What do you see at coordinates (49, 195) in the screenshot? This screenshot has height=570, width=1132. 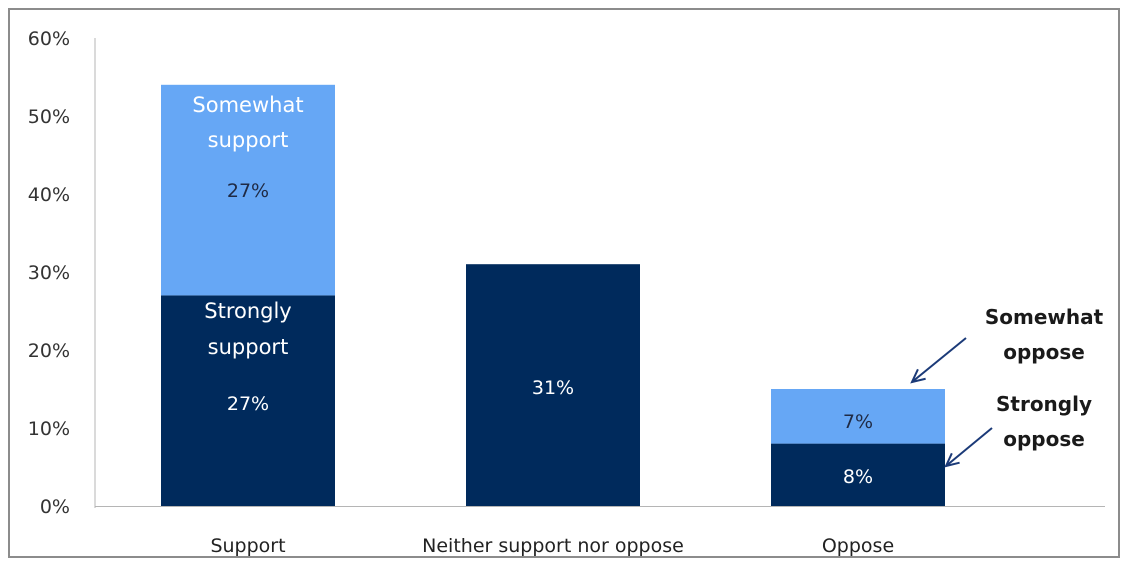 I see `y-tick-label: 40%` at bounding box center [49, 195].